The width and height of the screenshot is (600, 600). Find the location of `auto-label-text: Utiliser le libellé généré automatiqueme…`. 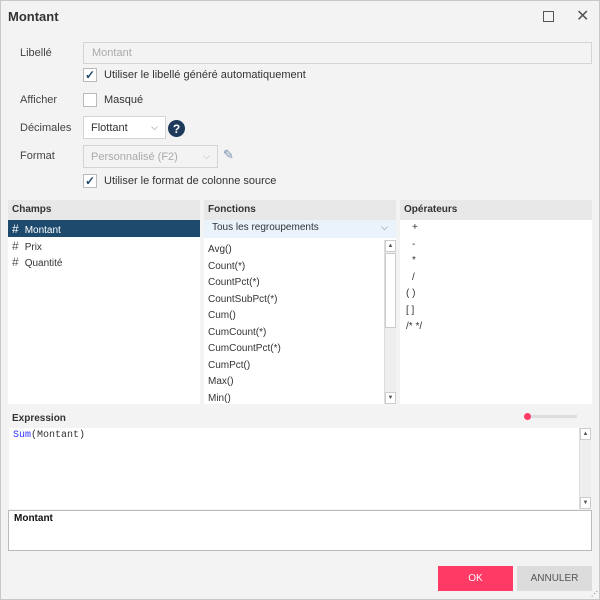

auto-label-text: Utiliser le libellé généré automatiqueme… is located at coordinates (205, 75).